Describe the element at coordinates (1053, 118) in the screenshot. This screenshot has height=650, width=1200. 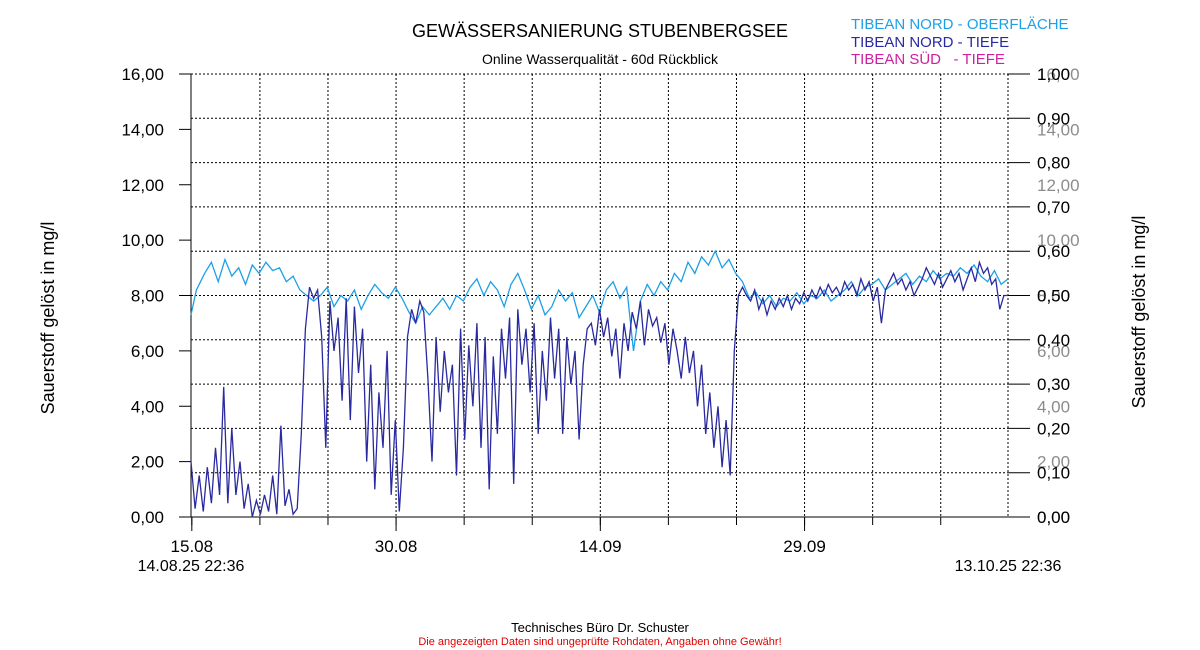
I see `y-tick-label-right: 0,90` at that location.